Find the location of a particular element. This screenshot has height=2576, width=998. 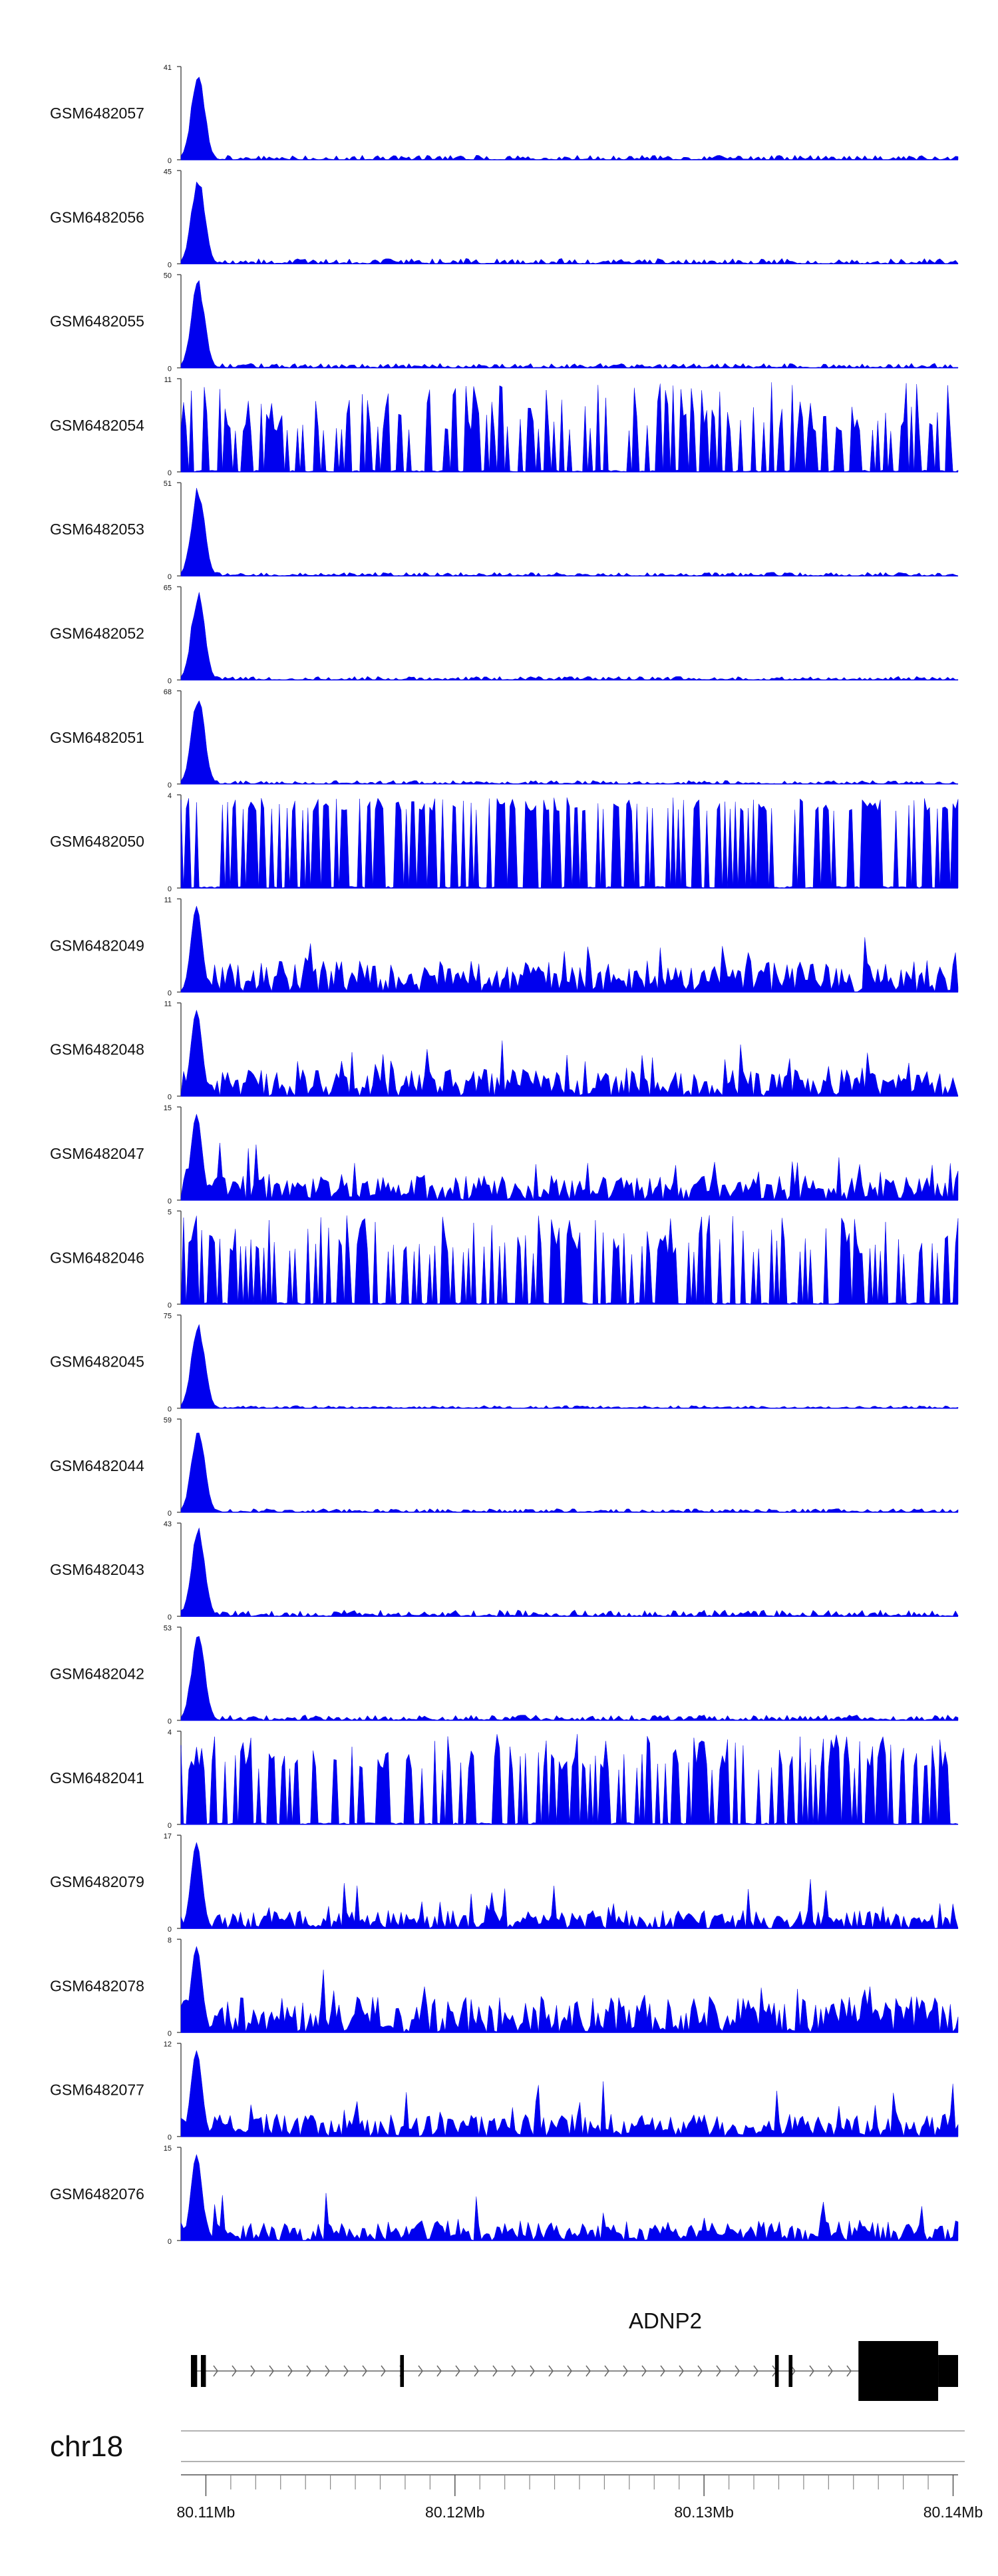

track-label: GSM6482054 is located at coordinates (97, 425).